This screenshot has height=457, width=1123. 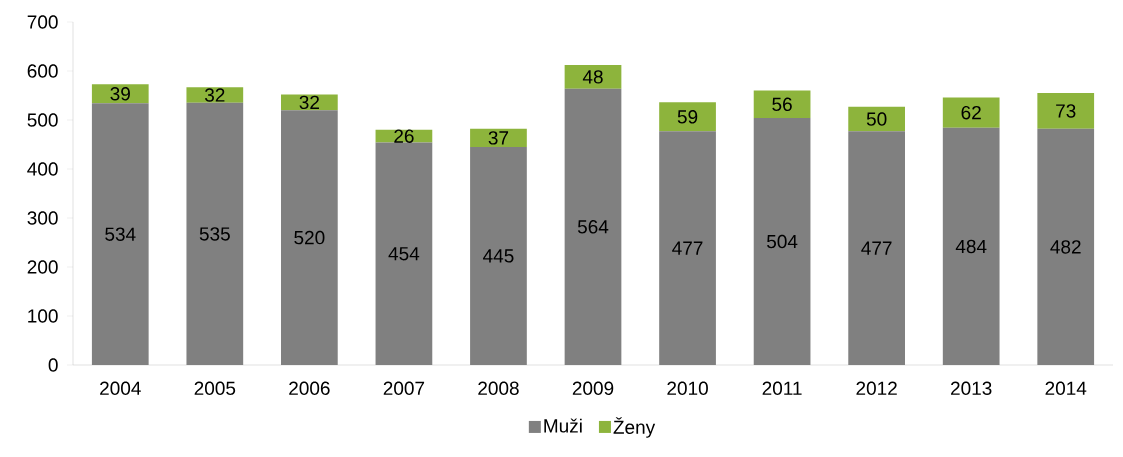 I want to click on data-label: 50, so click(x=876, y=119).